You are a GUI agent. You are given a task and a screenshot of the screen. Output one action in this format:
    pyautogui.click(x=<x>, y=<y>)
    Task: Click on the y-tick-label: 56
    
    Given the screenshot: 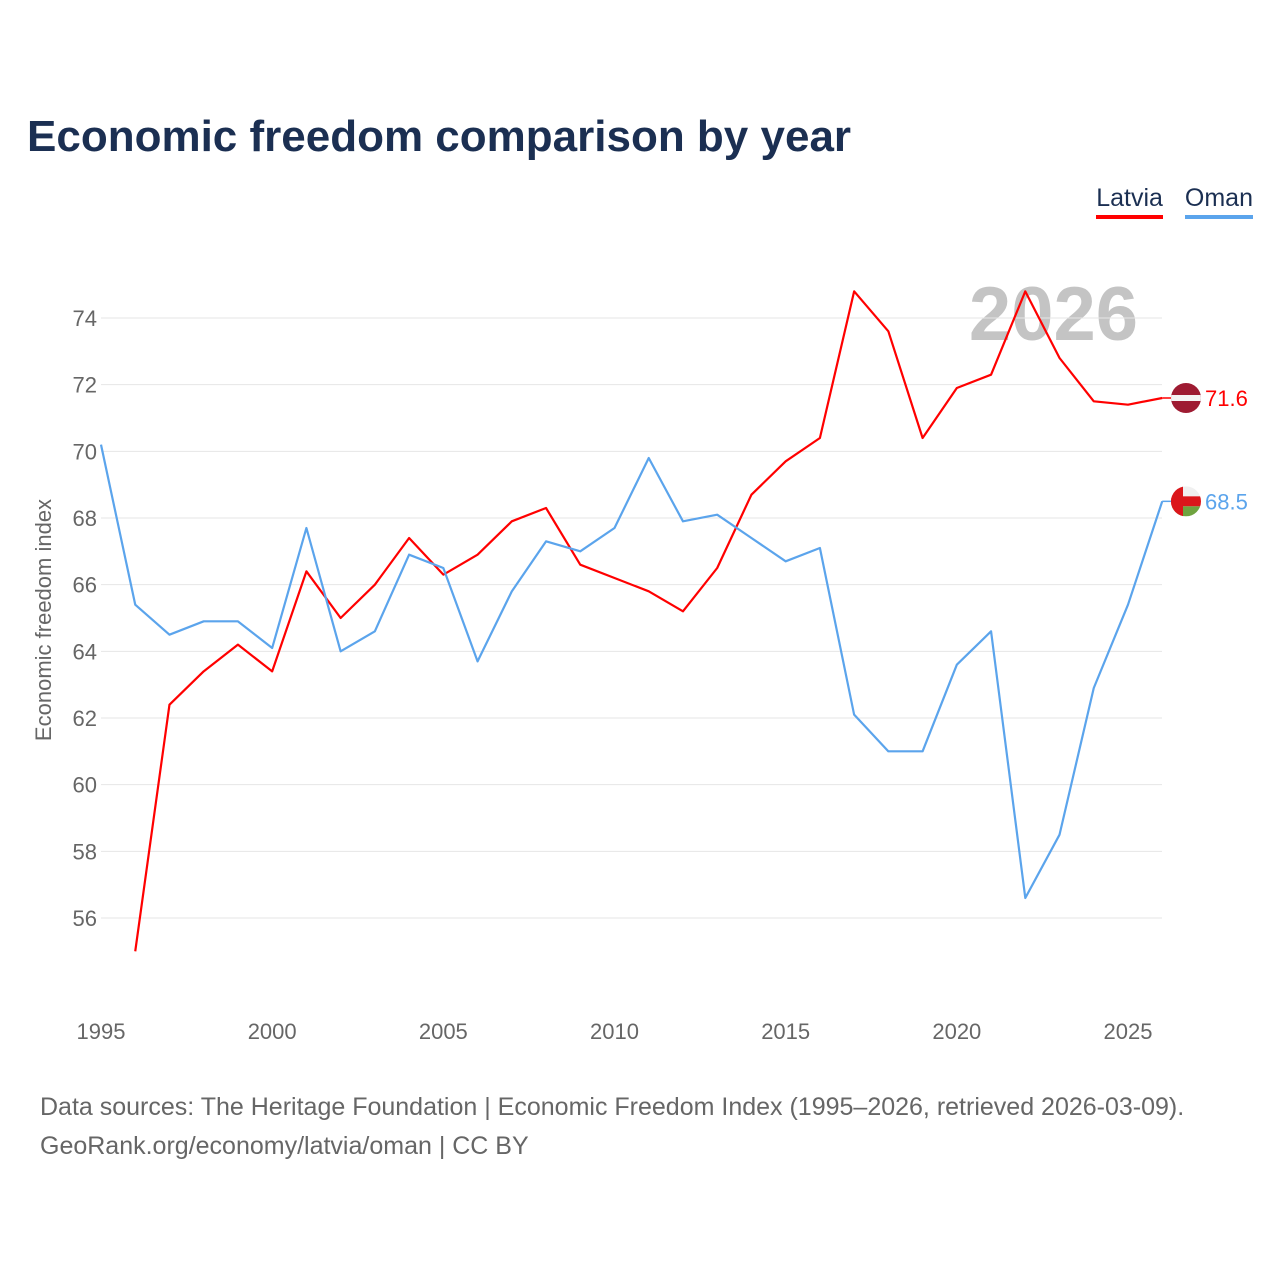 What is the action you would take?
    pyautogui.click(x=85, y=918)
    